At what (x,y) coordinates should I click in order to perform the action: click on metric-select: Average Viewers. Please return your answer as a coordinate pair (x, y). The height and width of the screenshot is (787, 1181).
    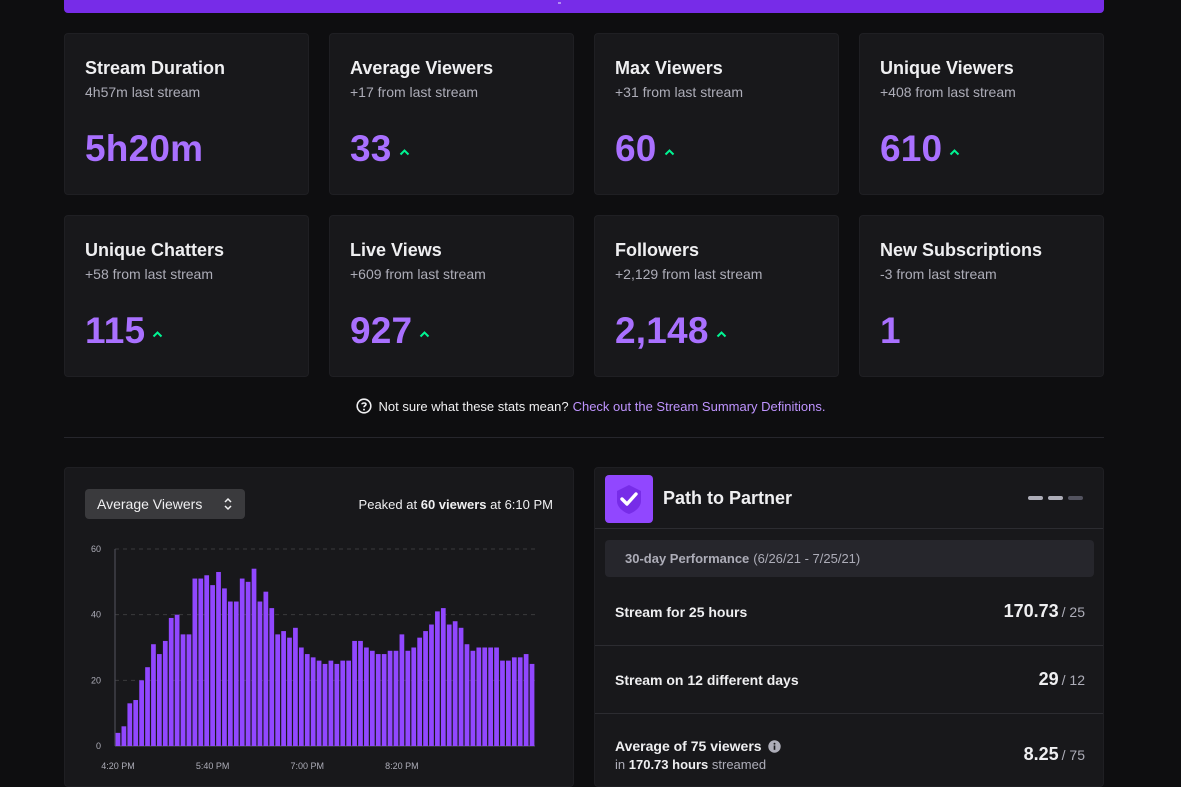
    Looking at the image, I should click on (165, 504).